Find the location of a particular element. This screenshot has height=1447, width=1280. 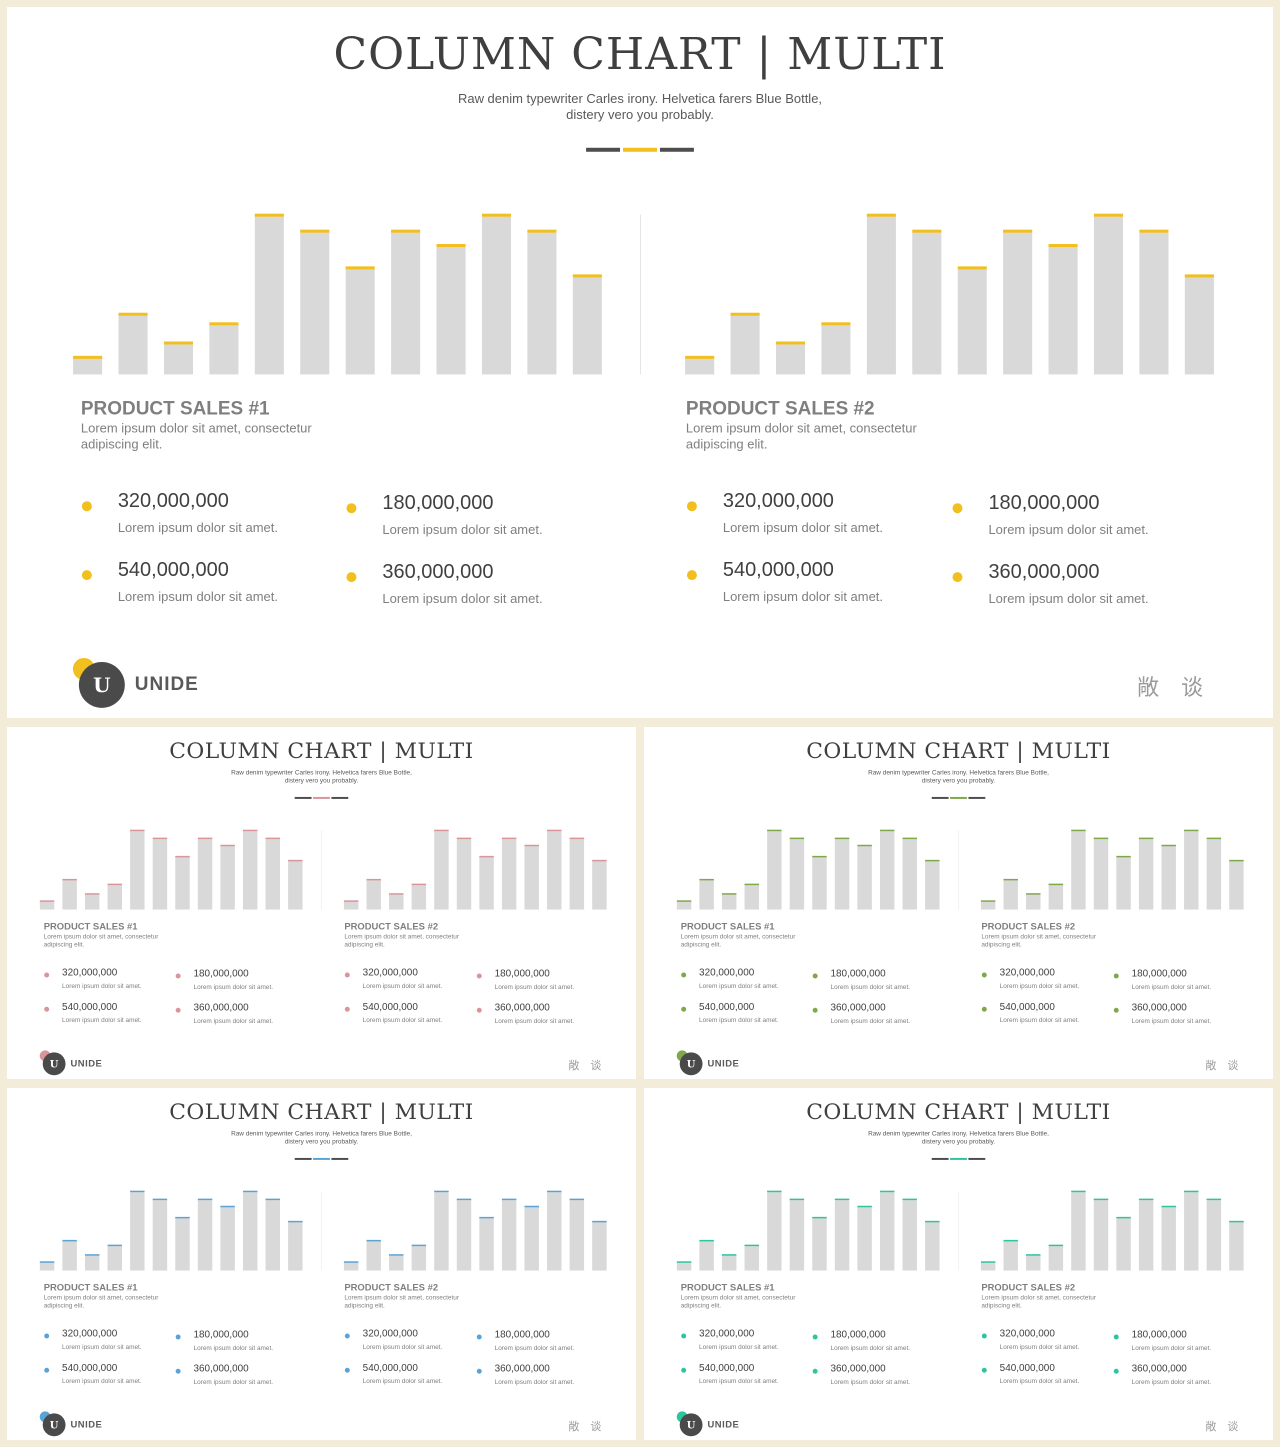

divider-middle-accent is located at coordinates (321, 797).